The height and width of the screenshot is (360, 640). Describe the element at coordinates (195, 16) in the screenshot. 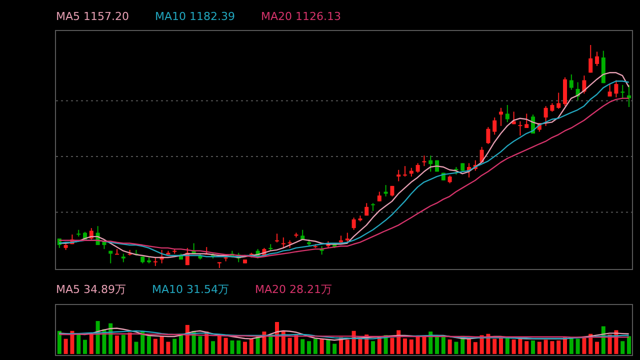

I see `text: MA10 1182.39` at that location.